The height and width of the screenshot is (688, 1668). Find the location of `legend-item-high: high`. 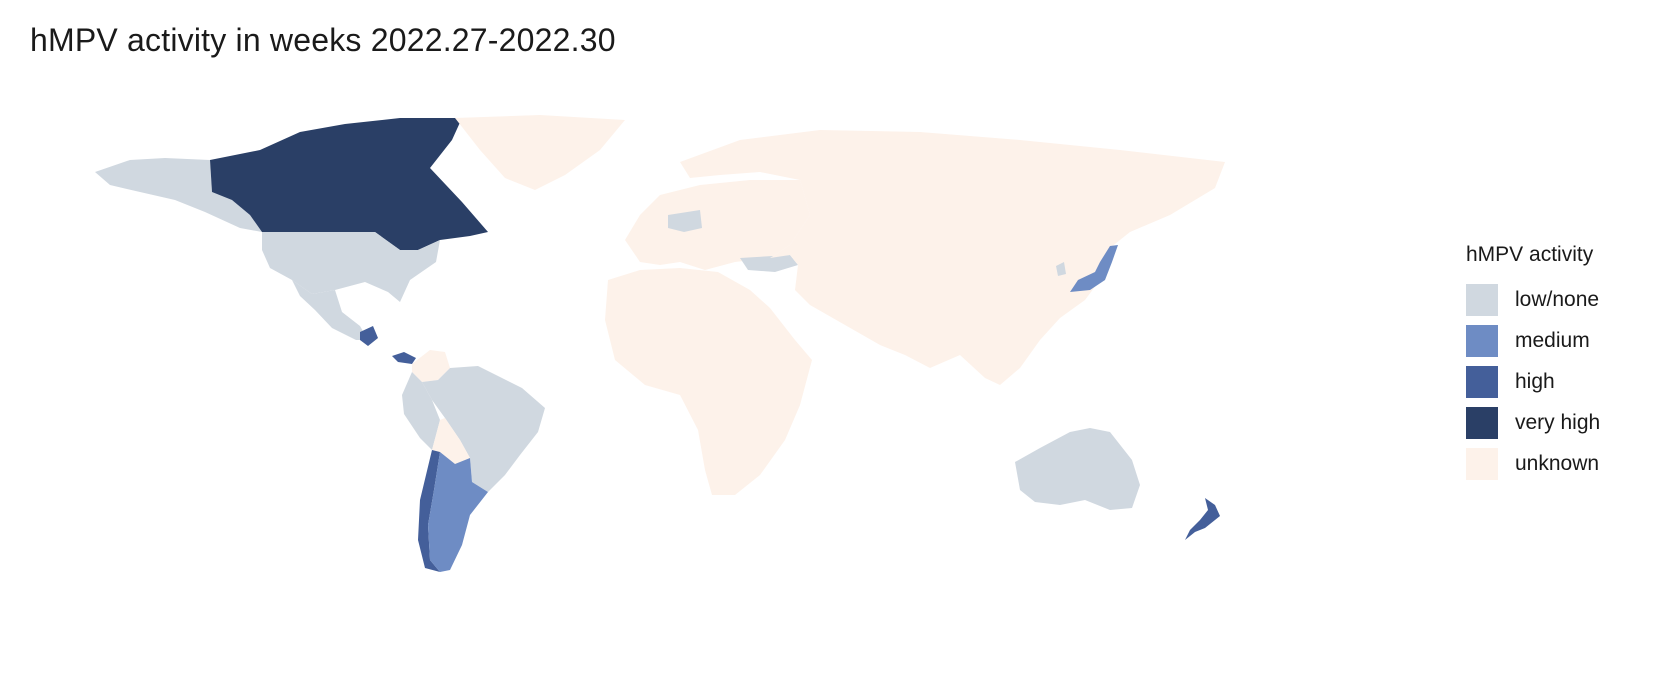

legend-item-high: high is located at coordinates (1533, 381).